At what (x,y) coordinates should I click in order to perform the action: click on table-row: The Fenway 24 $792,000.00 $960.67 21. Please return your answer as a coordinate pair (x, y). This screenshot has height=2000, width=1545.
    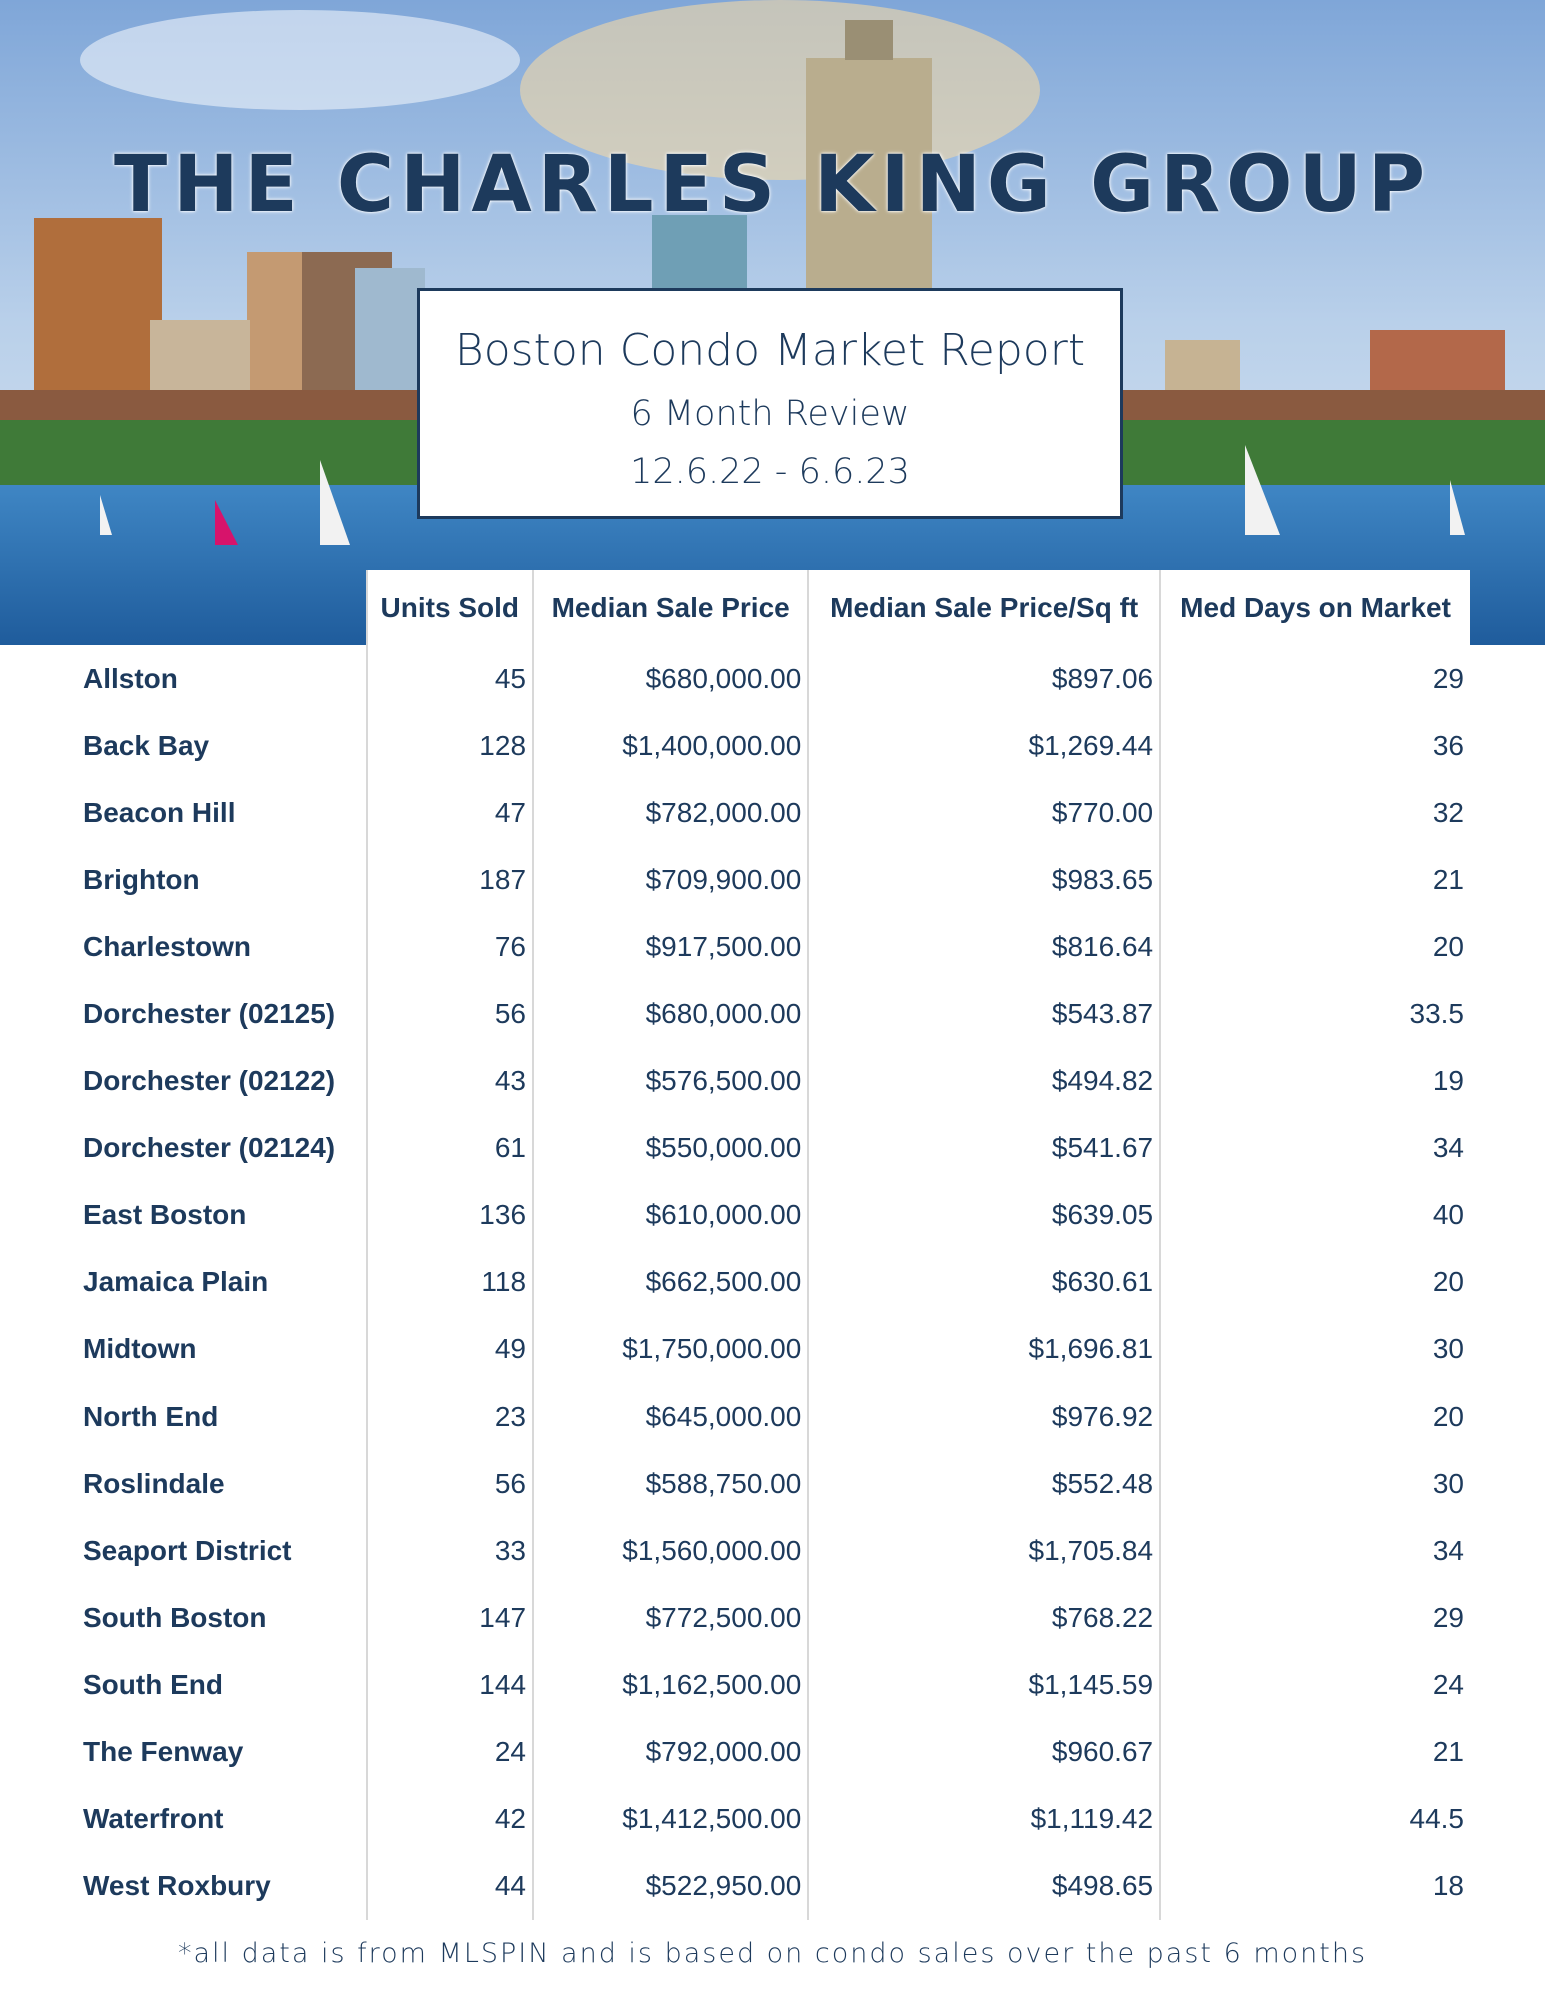
    Looking at the image, I should click on (773, 1752).